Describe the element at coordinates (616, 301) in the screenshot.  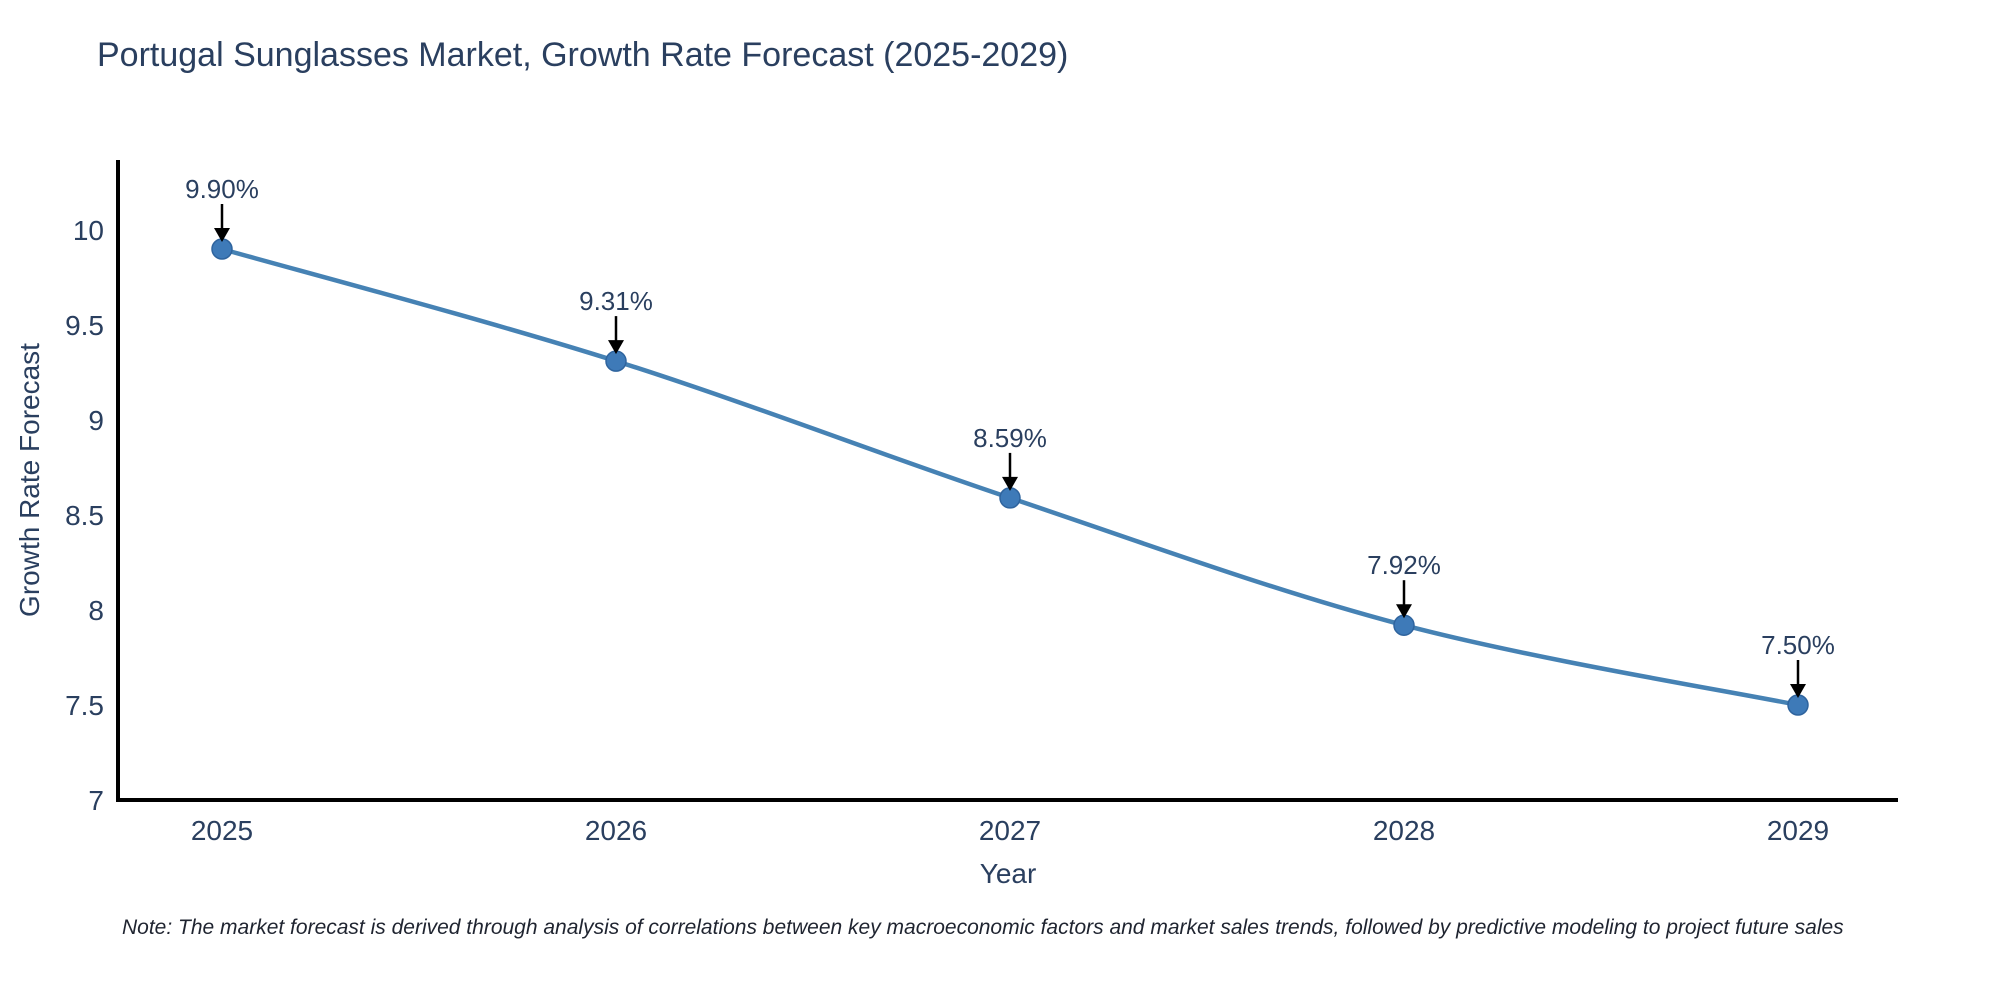
I see `data-point-label: 9.31%` at that location.